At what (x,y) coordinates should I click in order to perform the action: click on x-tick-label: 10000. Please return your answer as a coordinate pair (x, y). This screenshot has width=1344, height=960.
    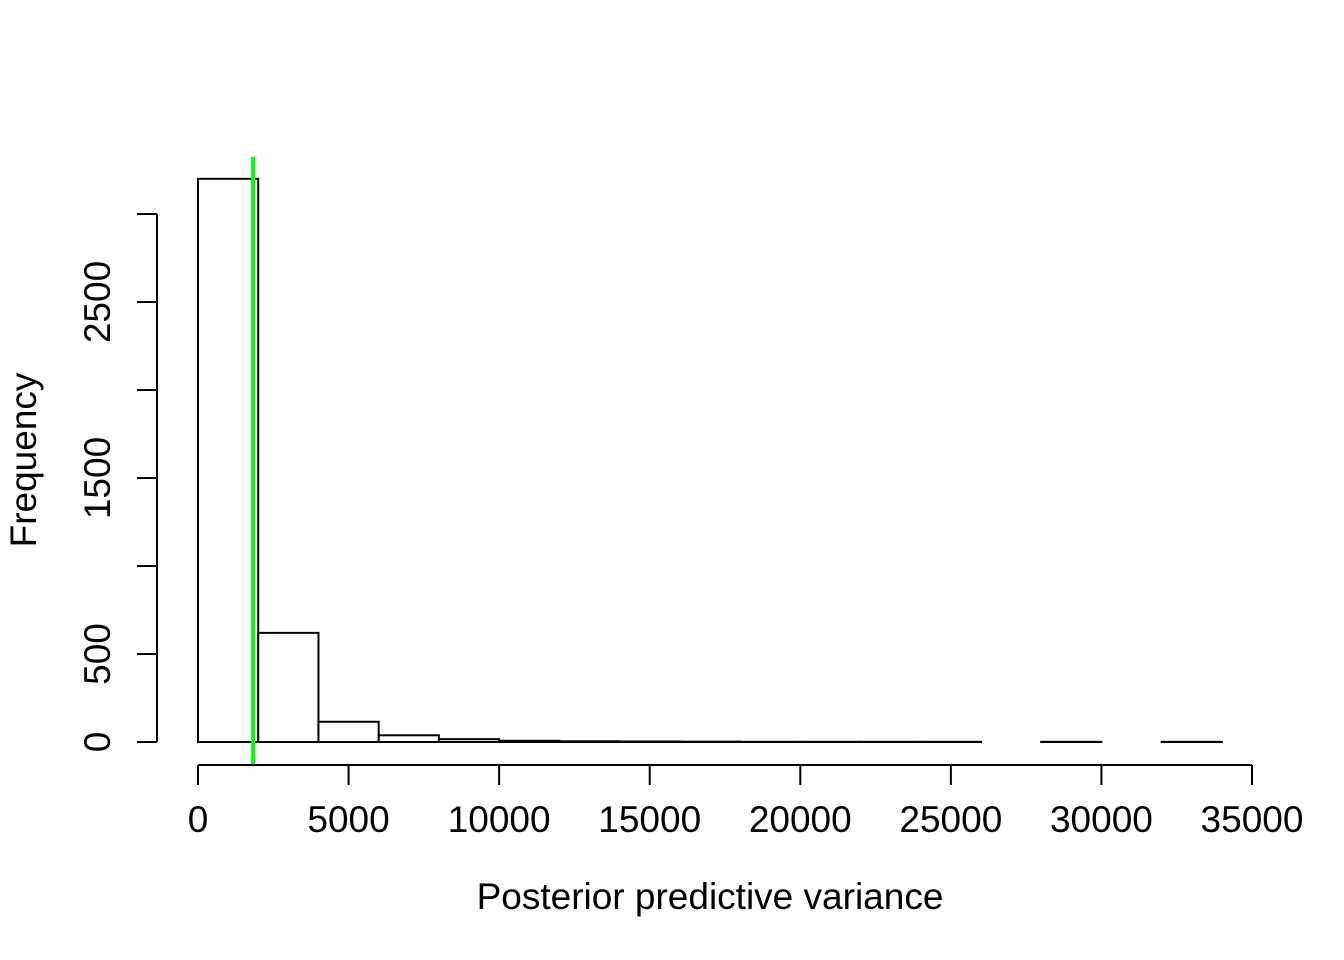
    Looking at the image, I should click on (499, 819).